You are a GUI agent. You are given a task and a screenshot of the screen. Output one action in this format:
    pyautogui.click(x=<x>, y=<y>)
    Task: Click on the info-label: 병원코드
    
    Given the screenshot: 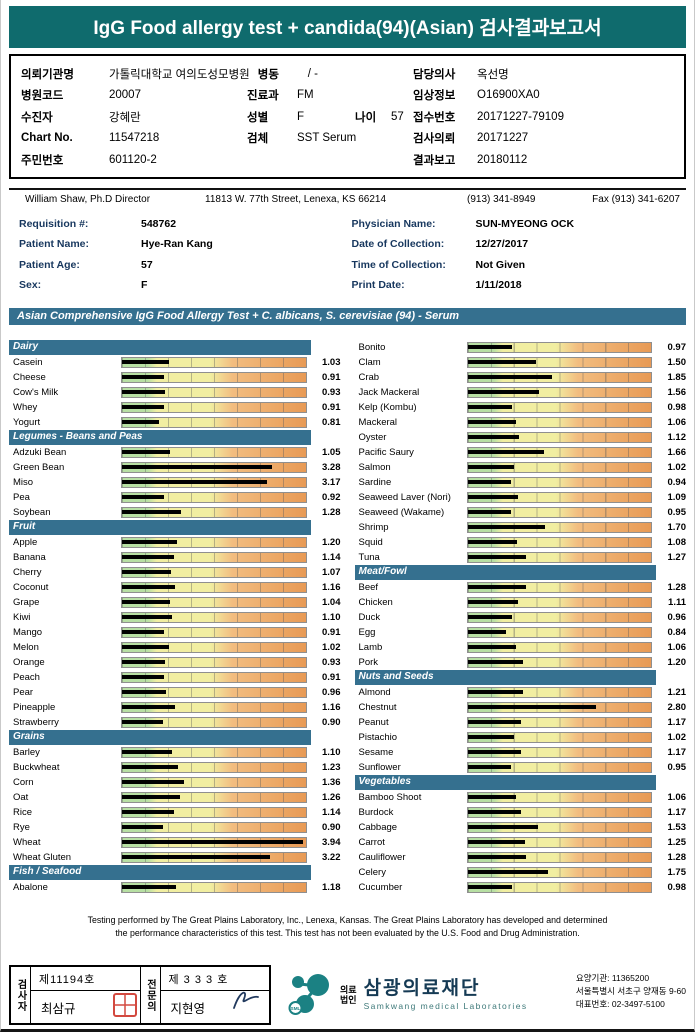 What is the action you would take?
    pyautogui.click(x=42, y=96)
    